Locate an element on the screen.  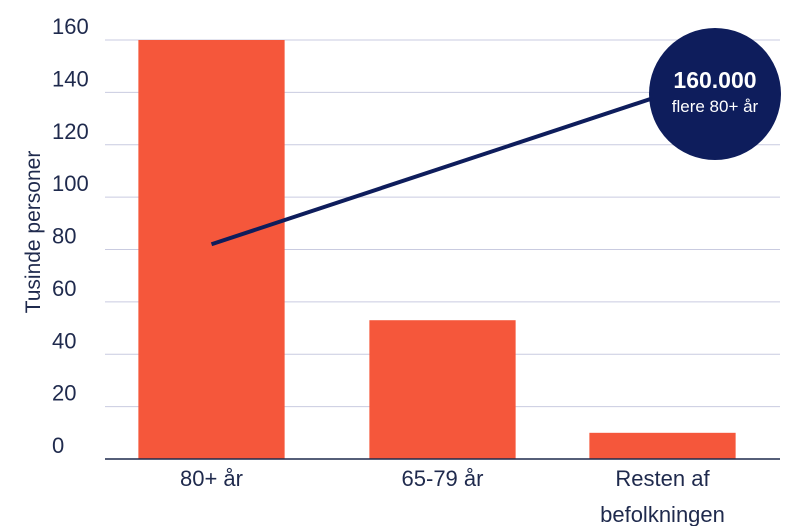
y-tick-labels: 0 20 40 60 80 100 120 140 160 is located at coordinates (70, 236).